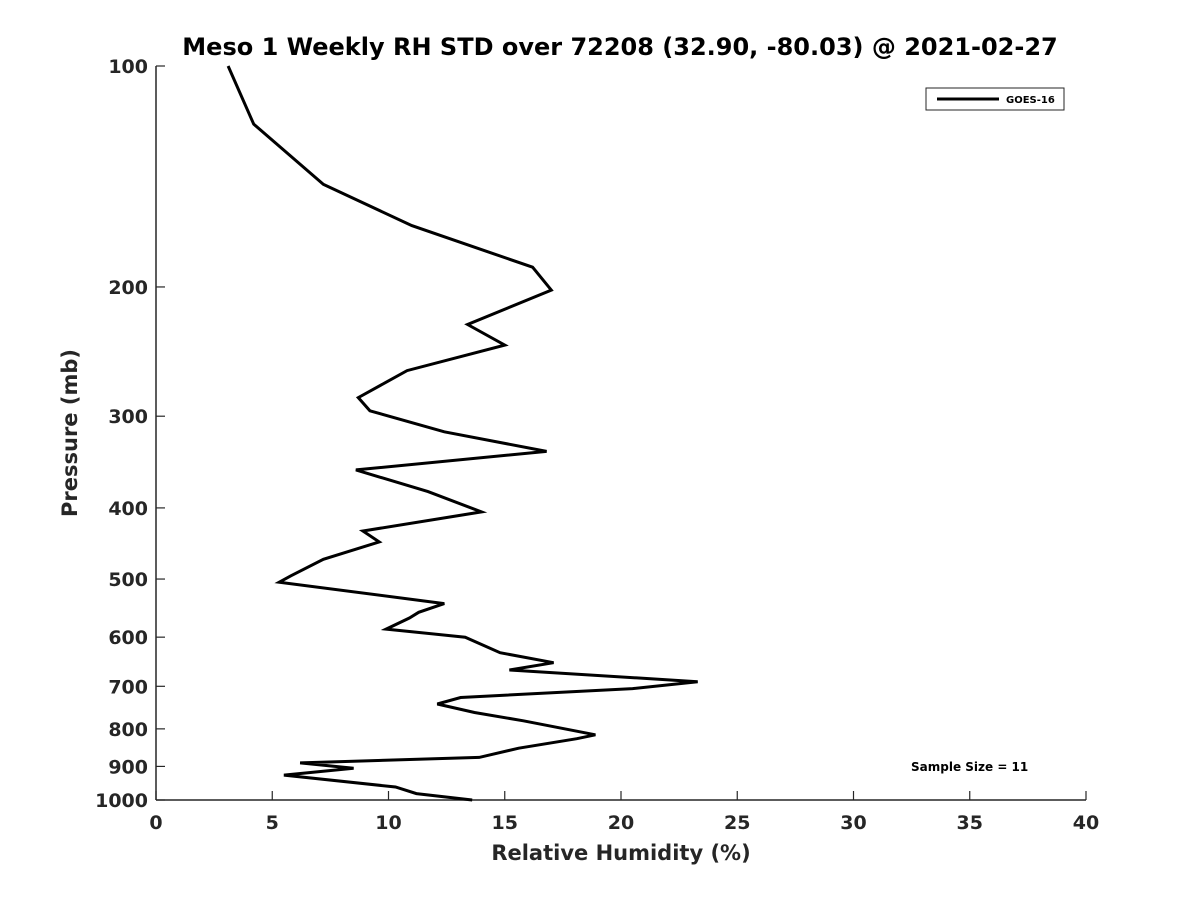 The image size is (1200, 900). What do you see at coordinates (128, 67) in the screenshot?
I see `y-tick-label: 100` at bounding box center [128, 67].